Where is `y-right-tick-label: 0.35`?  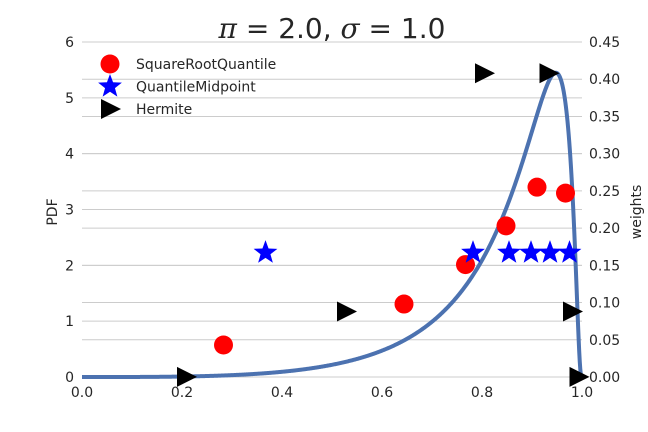
y-right-tick-label: 0.35 is located at coordinates (604, 117).